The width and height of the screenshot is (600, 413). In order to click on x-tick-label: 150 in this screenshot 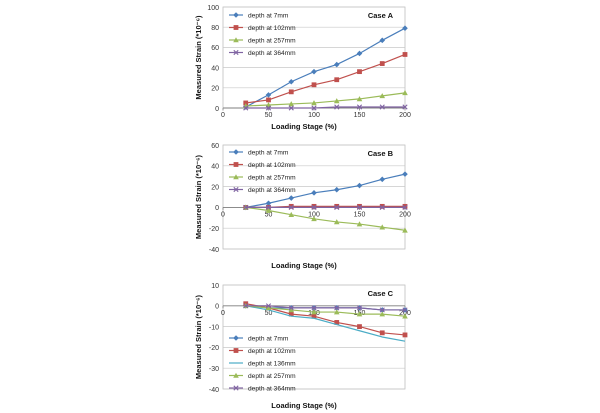, I will do `click(360, 115)`.